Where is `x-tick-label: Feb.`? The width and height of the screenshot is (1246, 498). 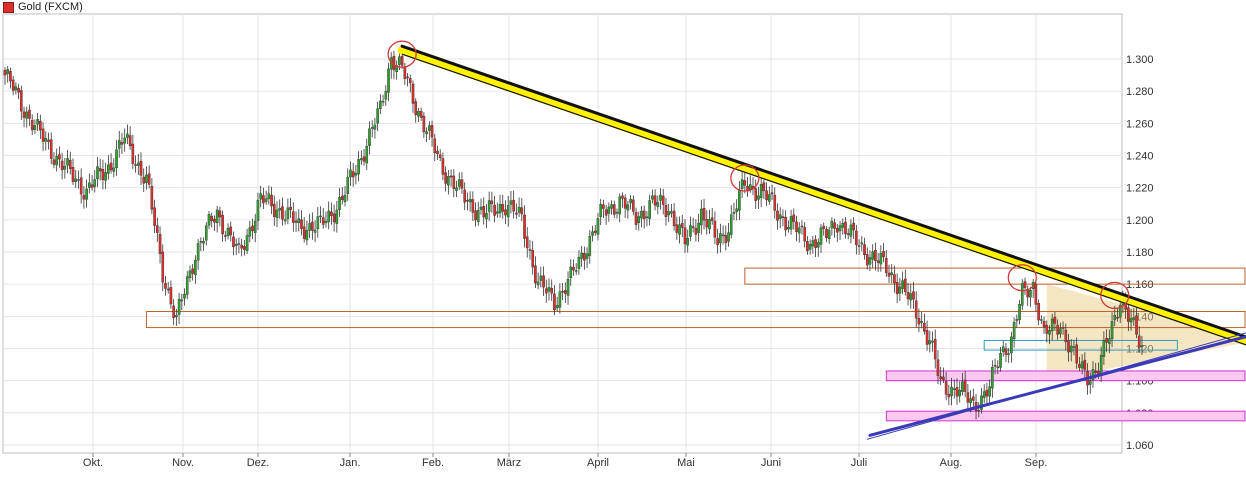 x-tick-label: Feb. is located at coordinates (433, 463).